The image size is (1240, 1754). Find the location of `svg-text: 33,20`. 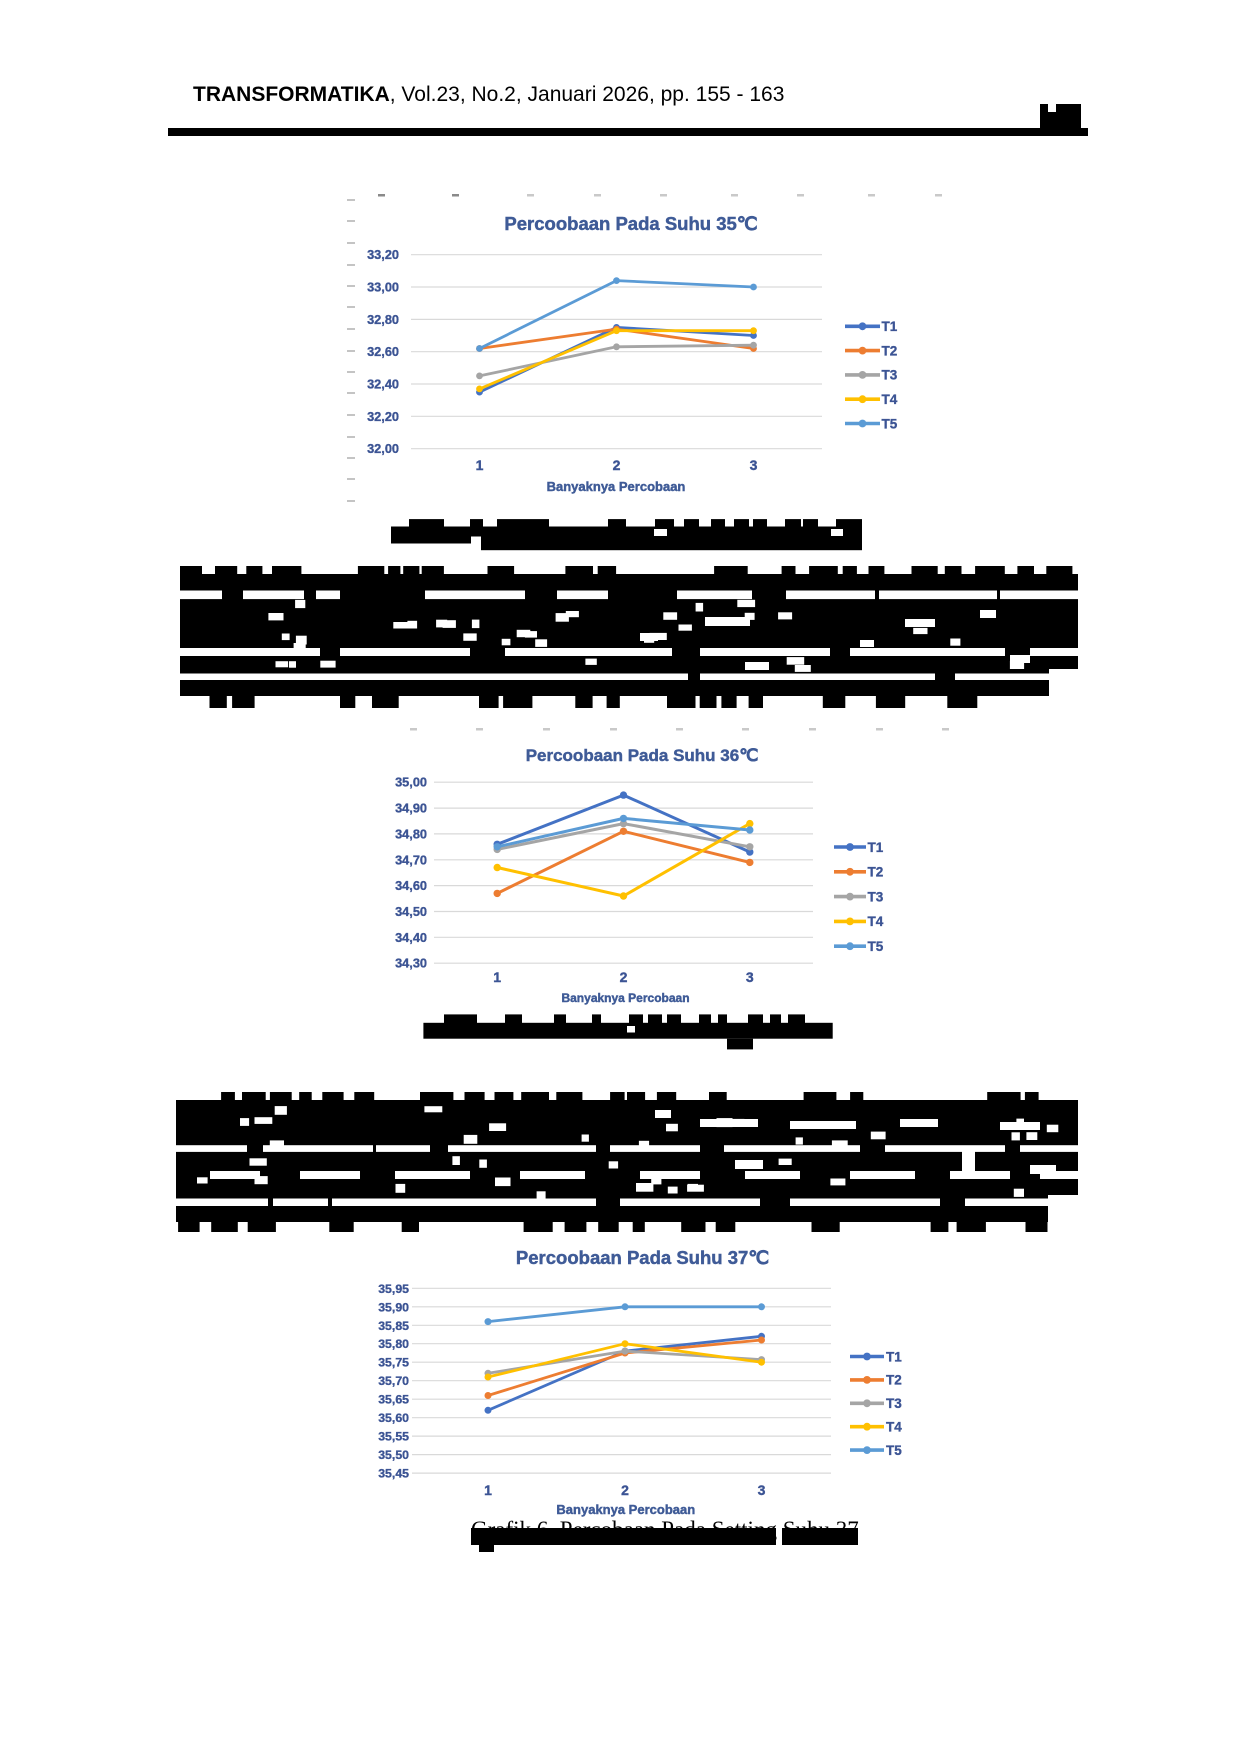

svg-text: 33,20 is located at coordinates (383, 254).